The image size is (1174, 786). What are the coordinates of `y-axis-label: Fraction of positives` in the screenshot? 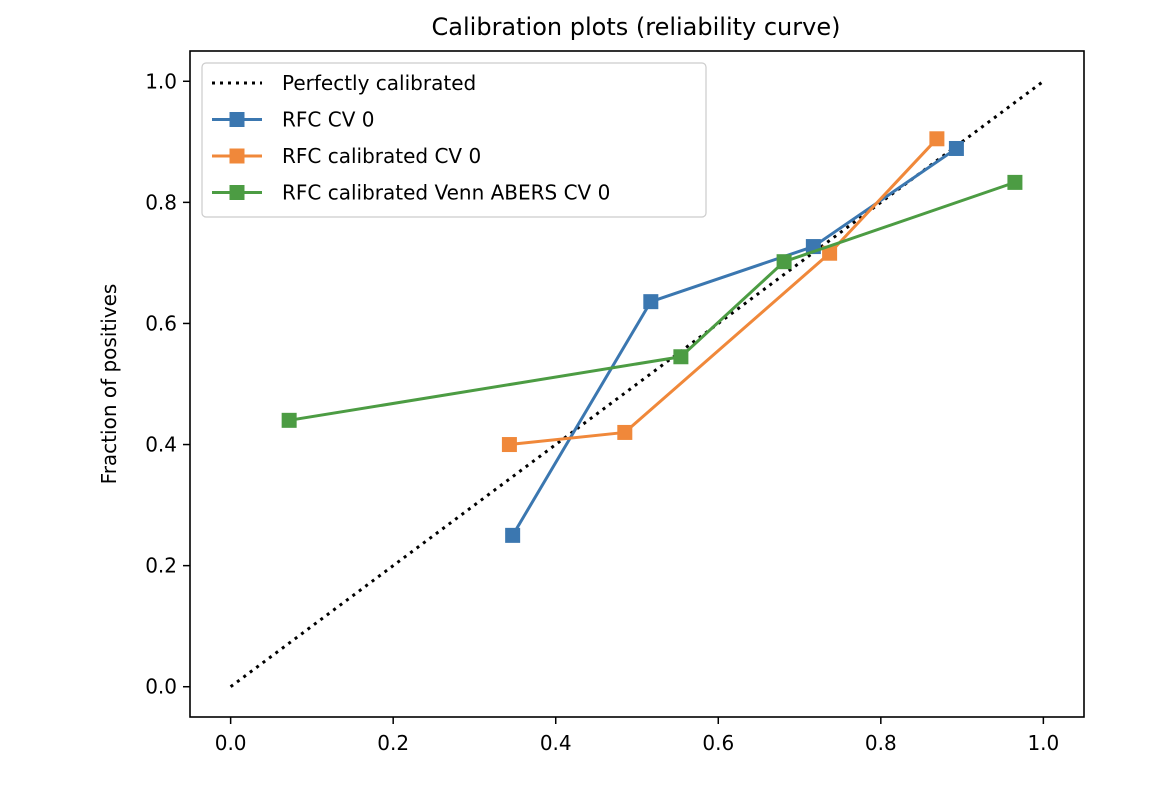 It's located at (109, 384).